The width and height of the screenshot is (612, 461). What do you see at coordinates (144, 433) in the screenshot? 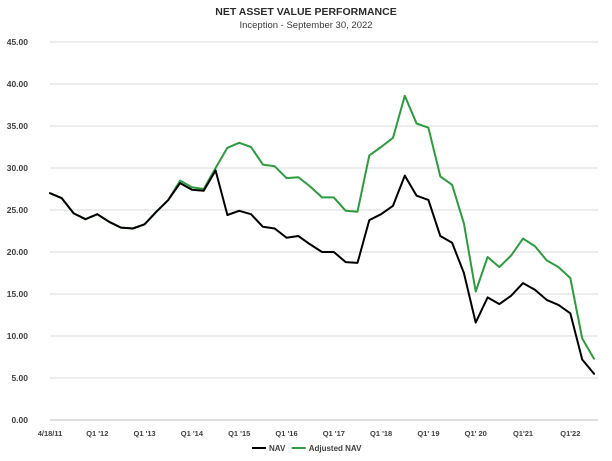
I see `x-tick-label: Q1 '13` at bounding box center [144, 433].